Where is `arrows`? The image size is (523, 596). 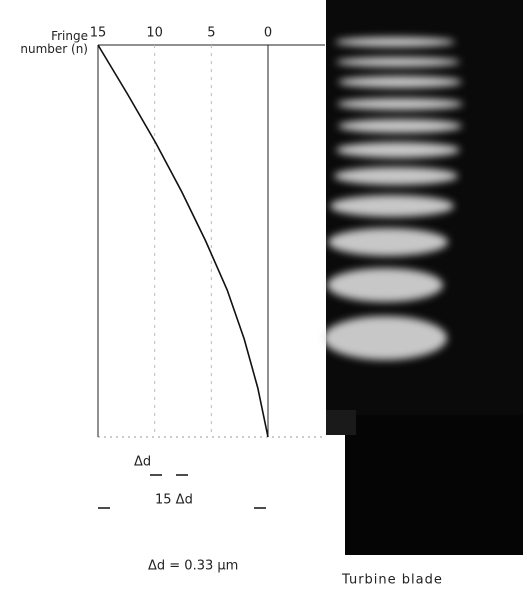
arrows is located at coordinates (182, 491).